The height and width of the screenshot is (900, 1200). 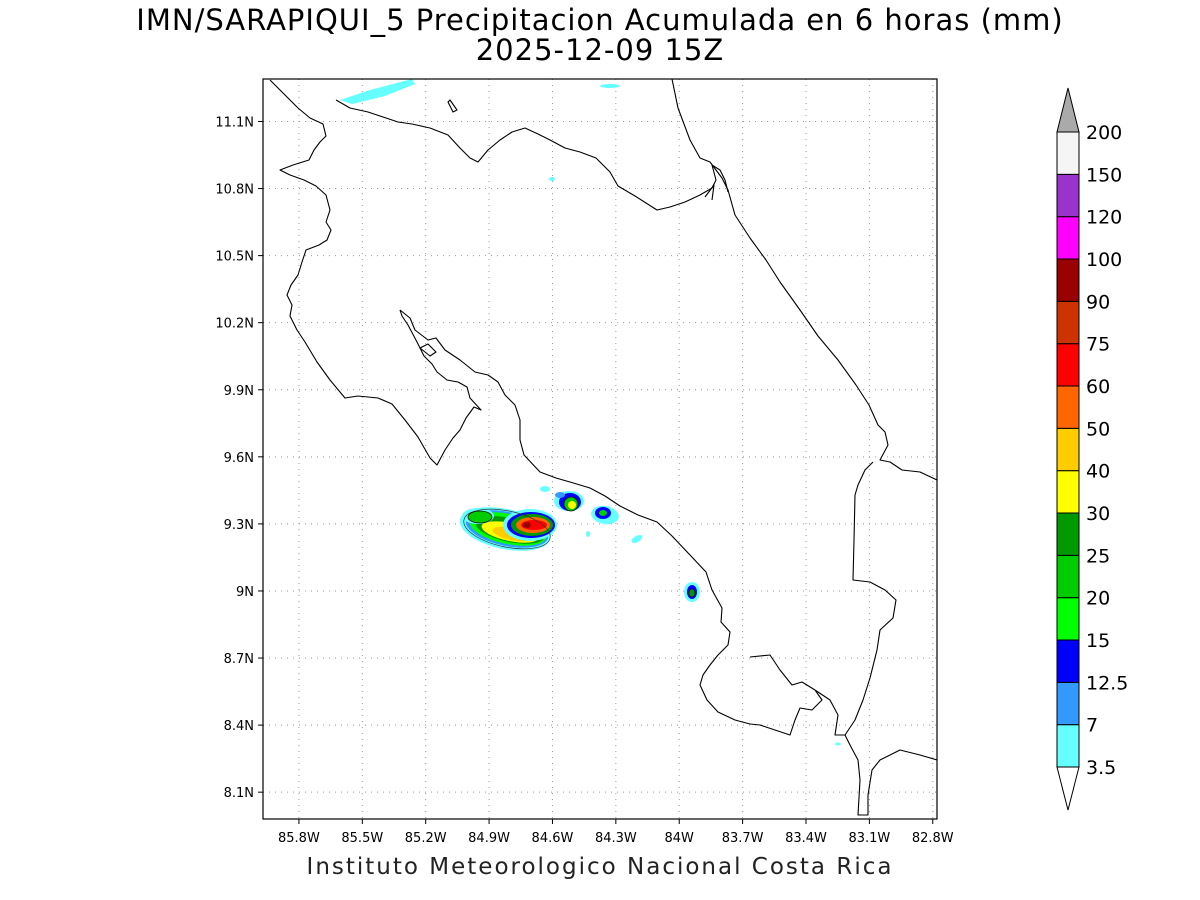 I want to click on colorbar-level-label: 15, so click(x=1098, y=641).